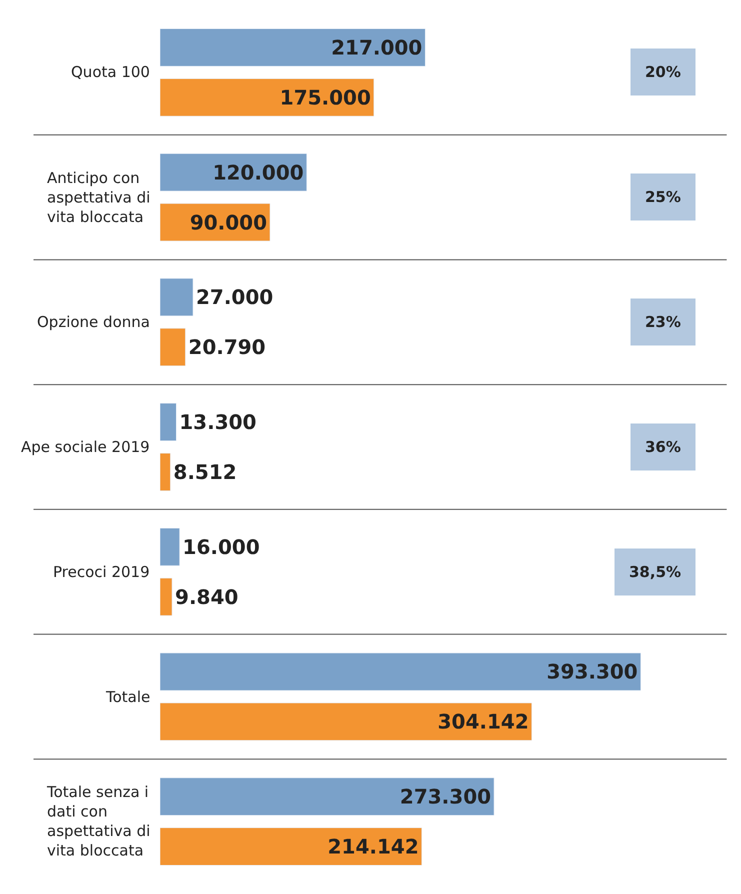 Image resolution: width=741 pixels, height=894 pixels. Describe the element at coordinates (227, 347) in the screenshot. I see `data-label: 20.790` at that location.